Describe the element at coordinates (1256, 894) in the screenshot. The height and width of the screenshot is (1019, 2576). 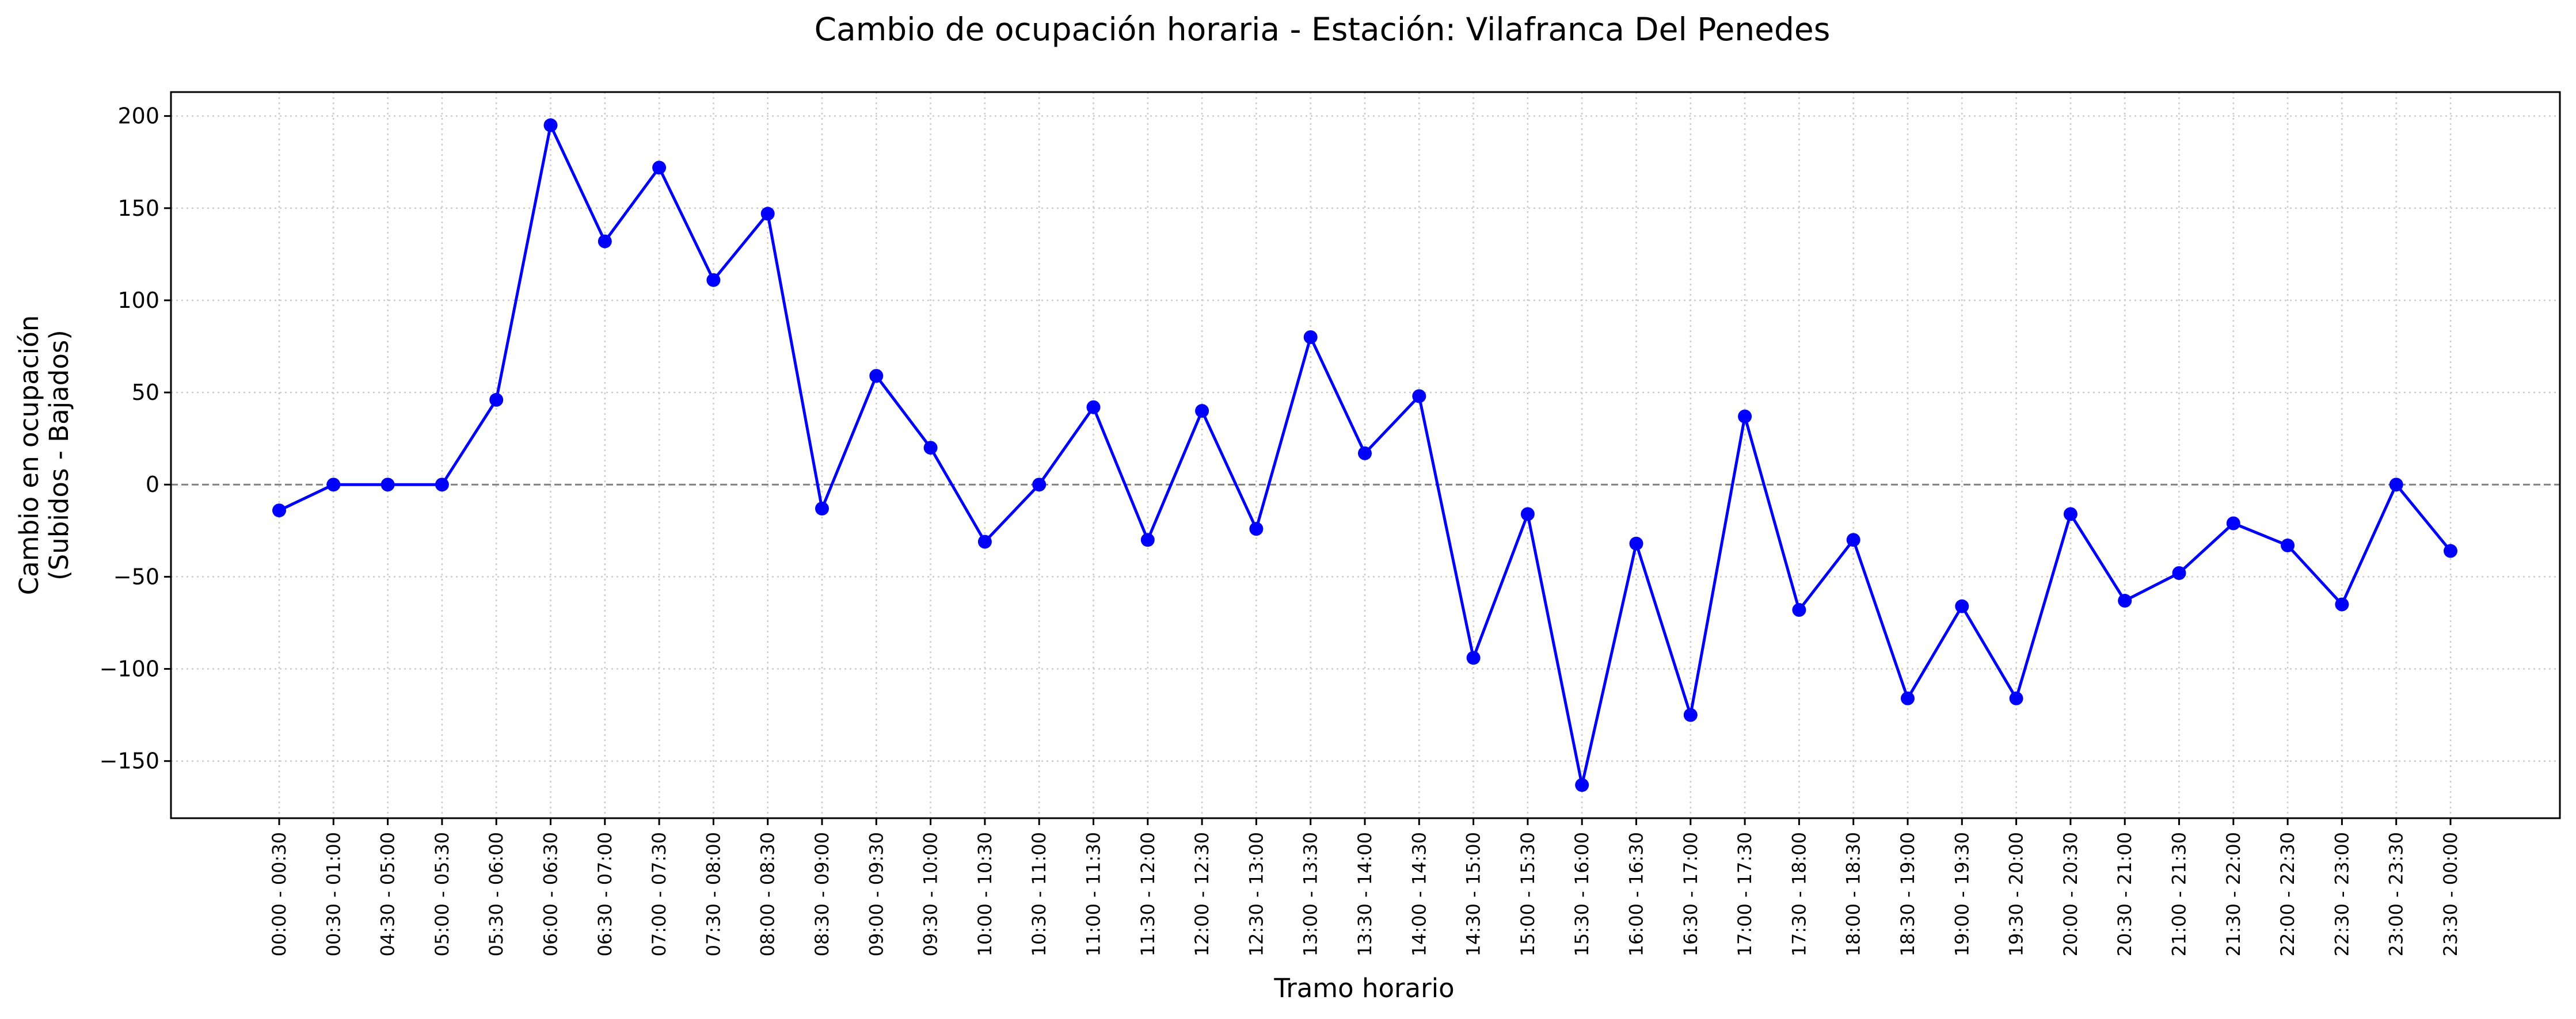
I see `x-tick-label: 12:30 - 13:00` at that location.